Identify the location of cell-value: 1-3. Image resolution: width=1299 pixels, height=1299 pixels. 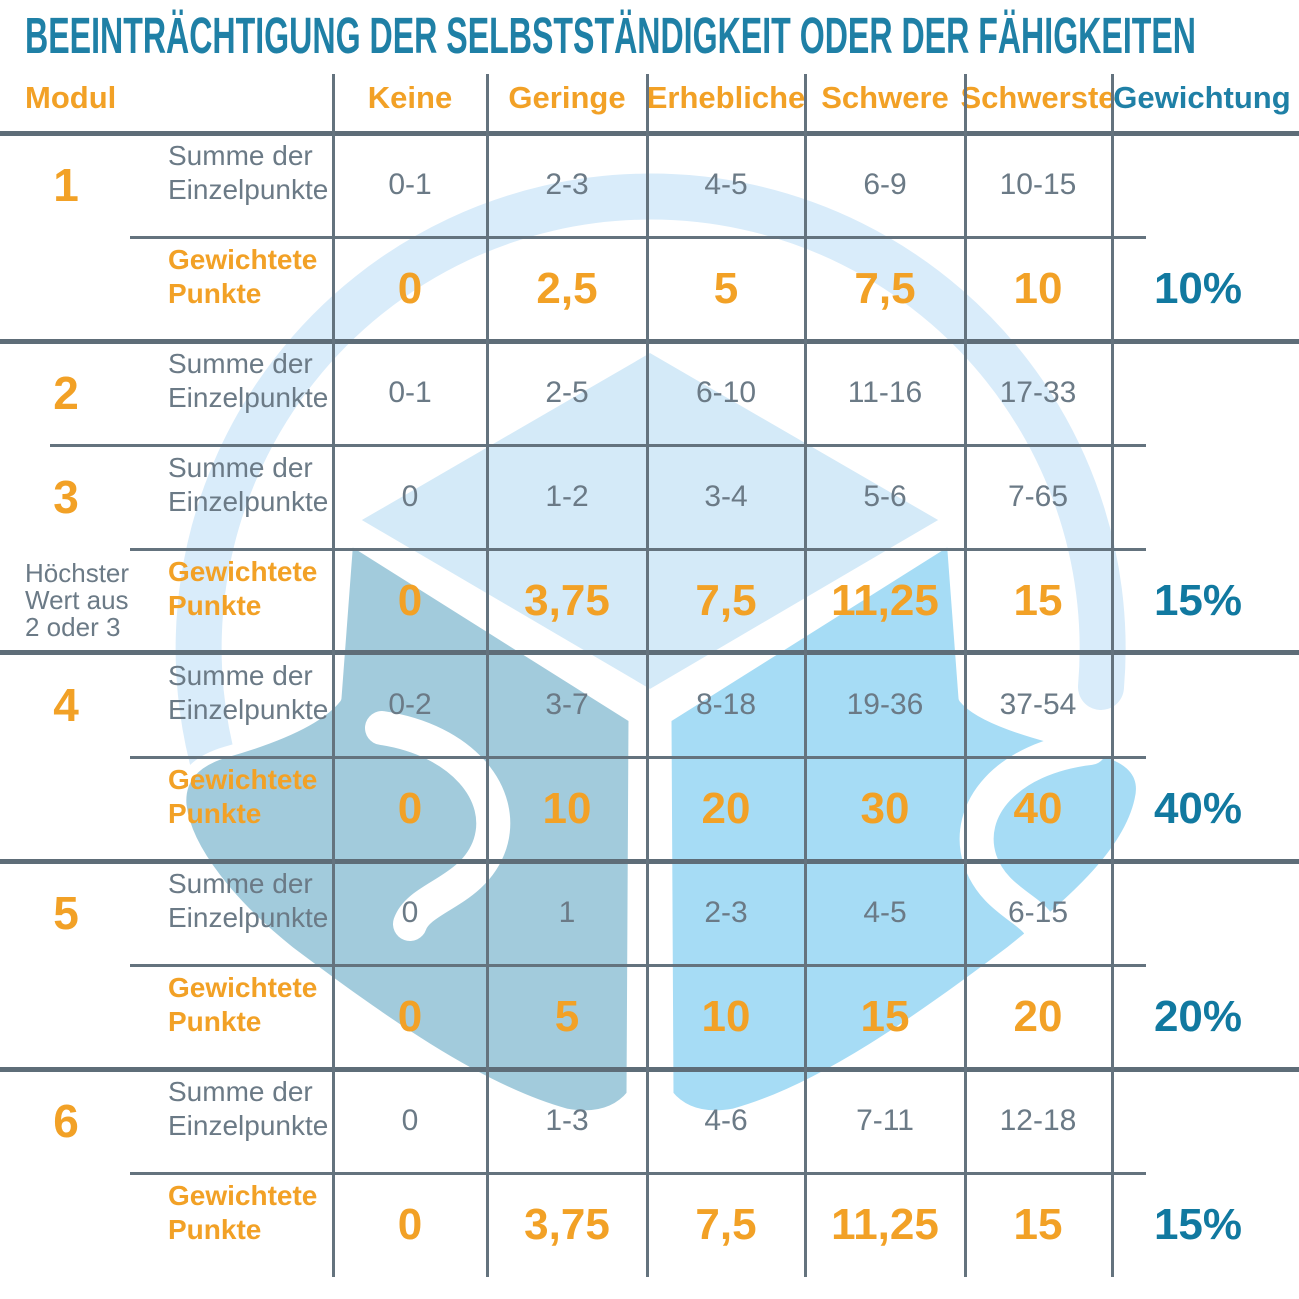
(567, 1120).